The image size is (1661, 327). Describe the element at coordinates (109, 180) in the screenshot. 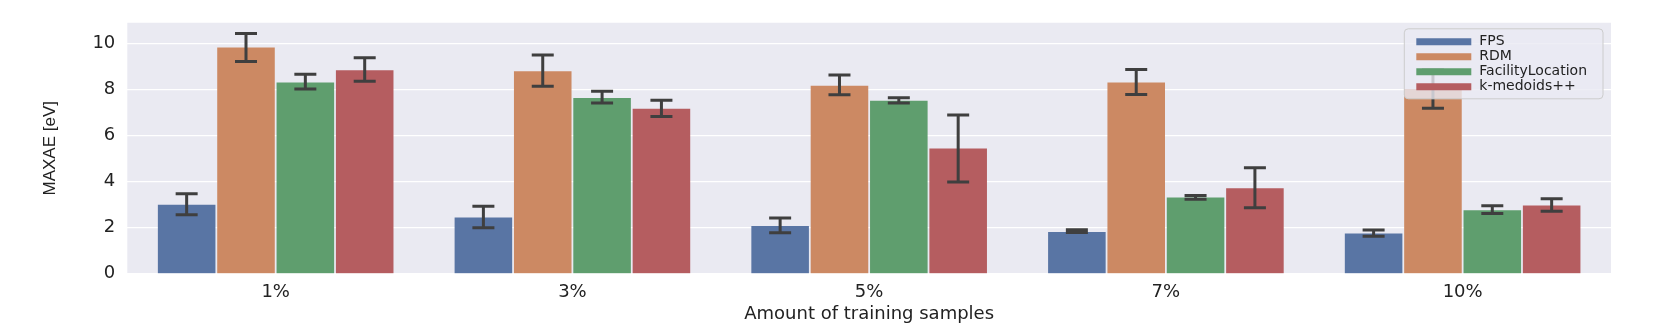

I see `y-tick-label: 4` at that location.